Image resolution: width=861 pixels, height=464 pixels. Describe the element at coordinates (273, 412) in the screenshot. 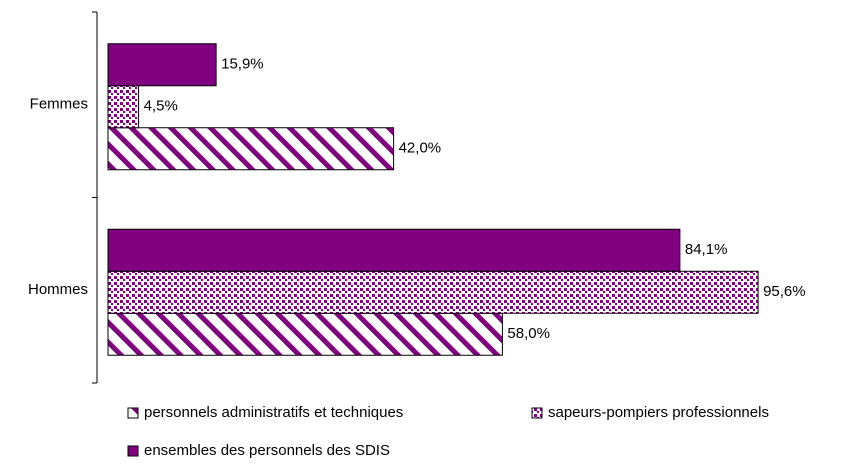

I see `legend-label: personnels administratifs et techniques` at that location.